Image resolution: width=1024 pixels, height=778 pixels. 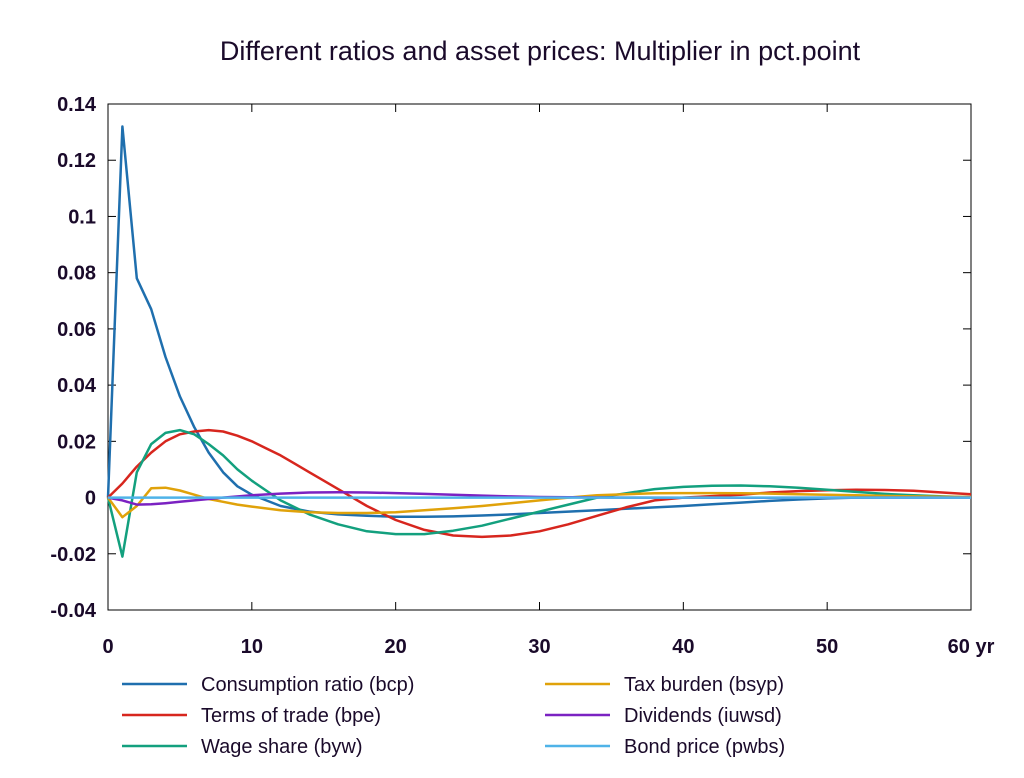 I want to click on y-tick-label: 0.06, so click(x=76, y=330).